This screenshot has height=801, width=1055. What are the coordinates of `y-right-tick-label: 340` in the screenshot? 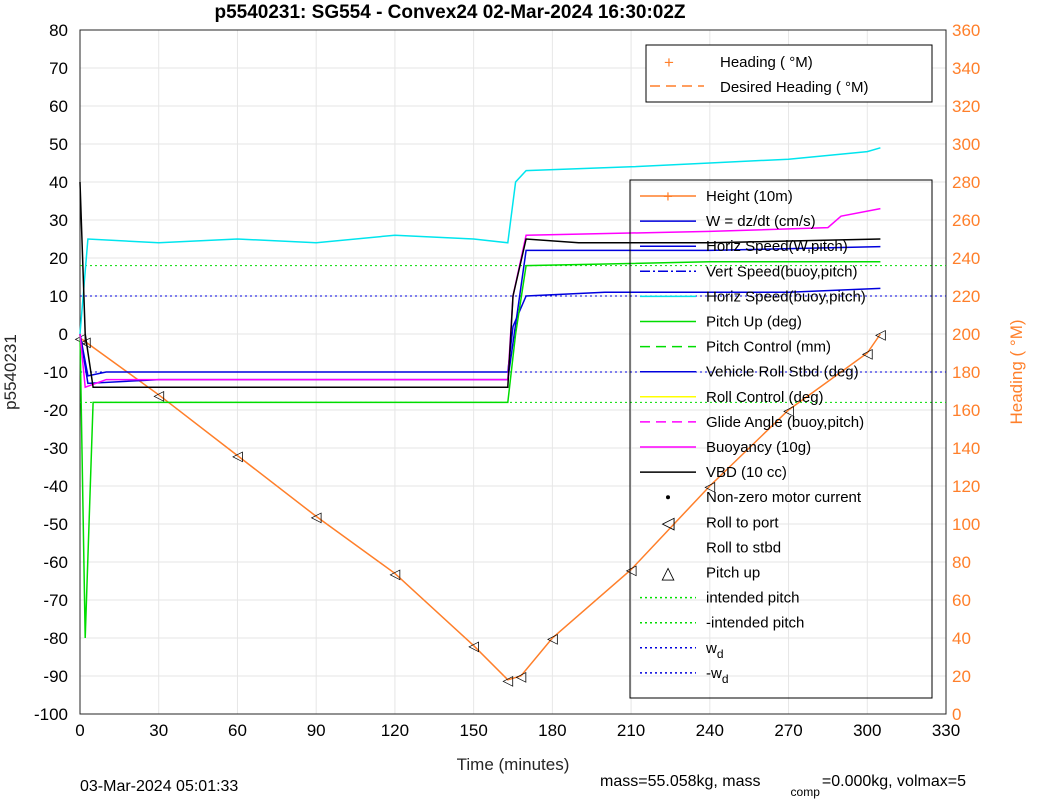 It's located at (966, 68).